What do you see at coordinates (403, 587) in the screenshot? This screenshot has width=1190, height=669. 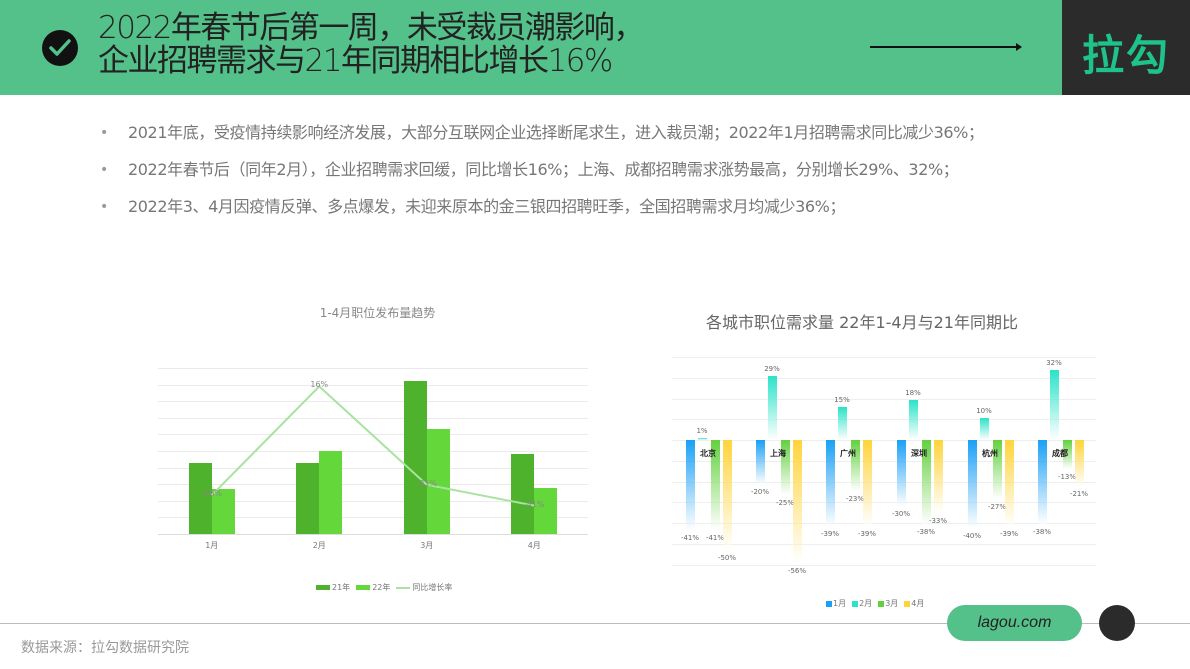 I see `legend-line-icon` at bounding box center [403, 587].